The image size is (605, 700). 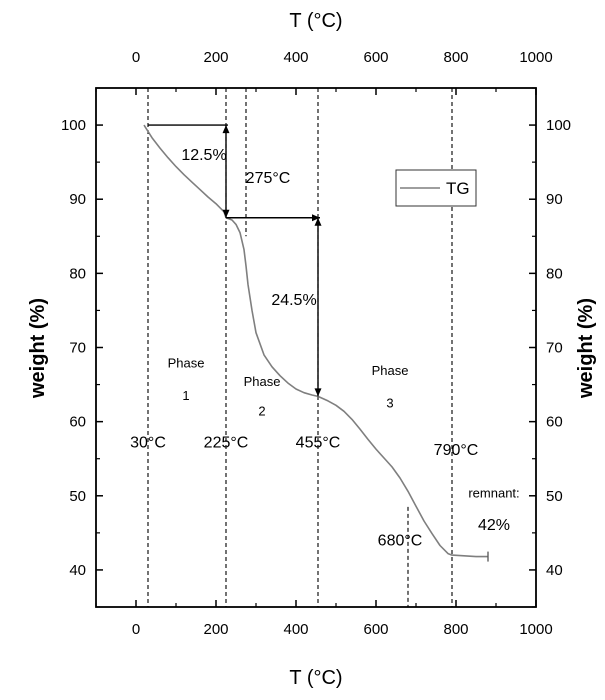 I want to click on y-tick-label-right: 50, so click(x=554, y=496).